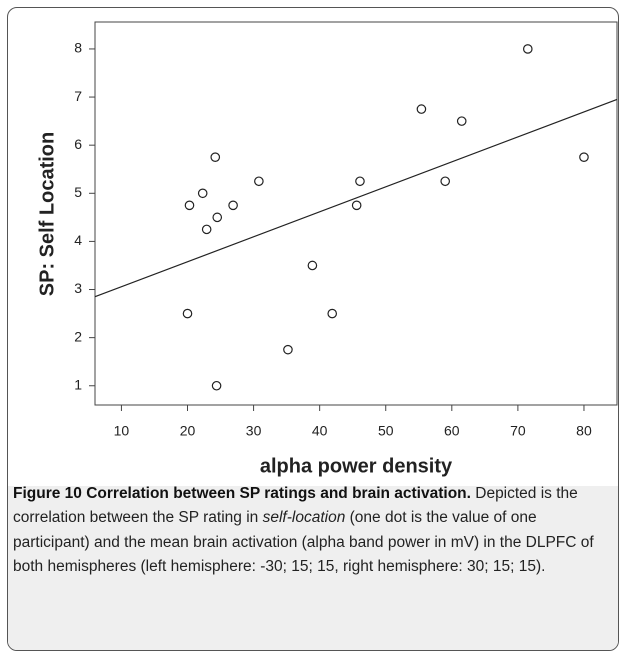  I want to click on x-tick-label: 60, so click(452, 431).